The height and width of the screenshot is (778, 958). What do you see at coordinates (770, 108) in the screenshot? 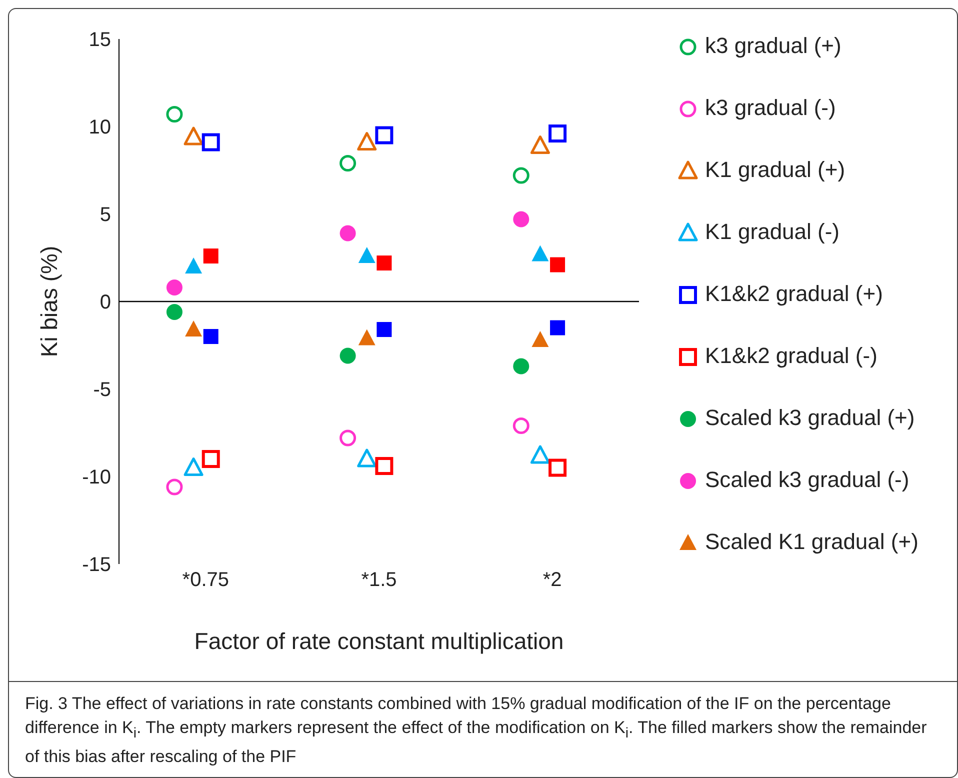
I see `legend-label: k3 gradual (-)` at bounding box center [770, 108].